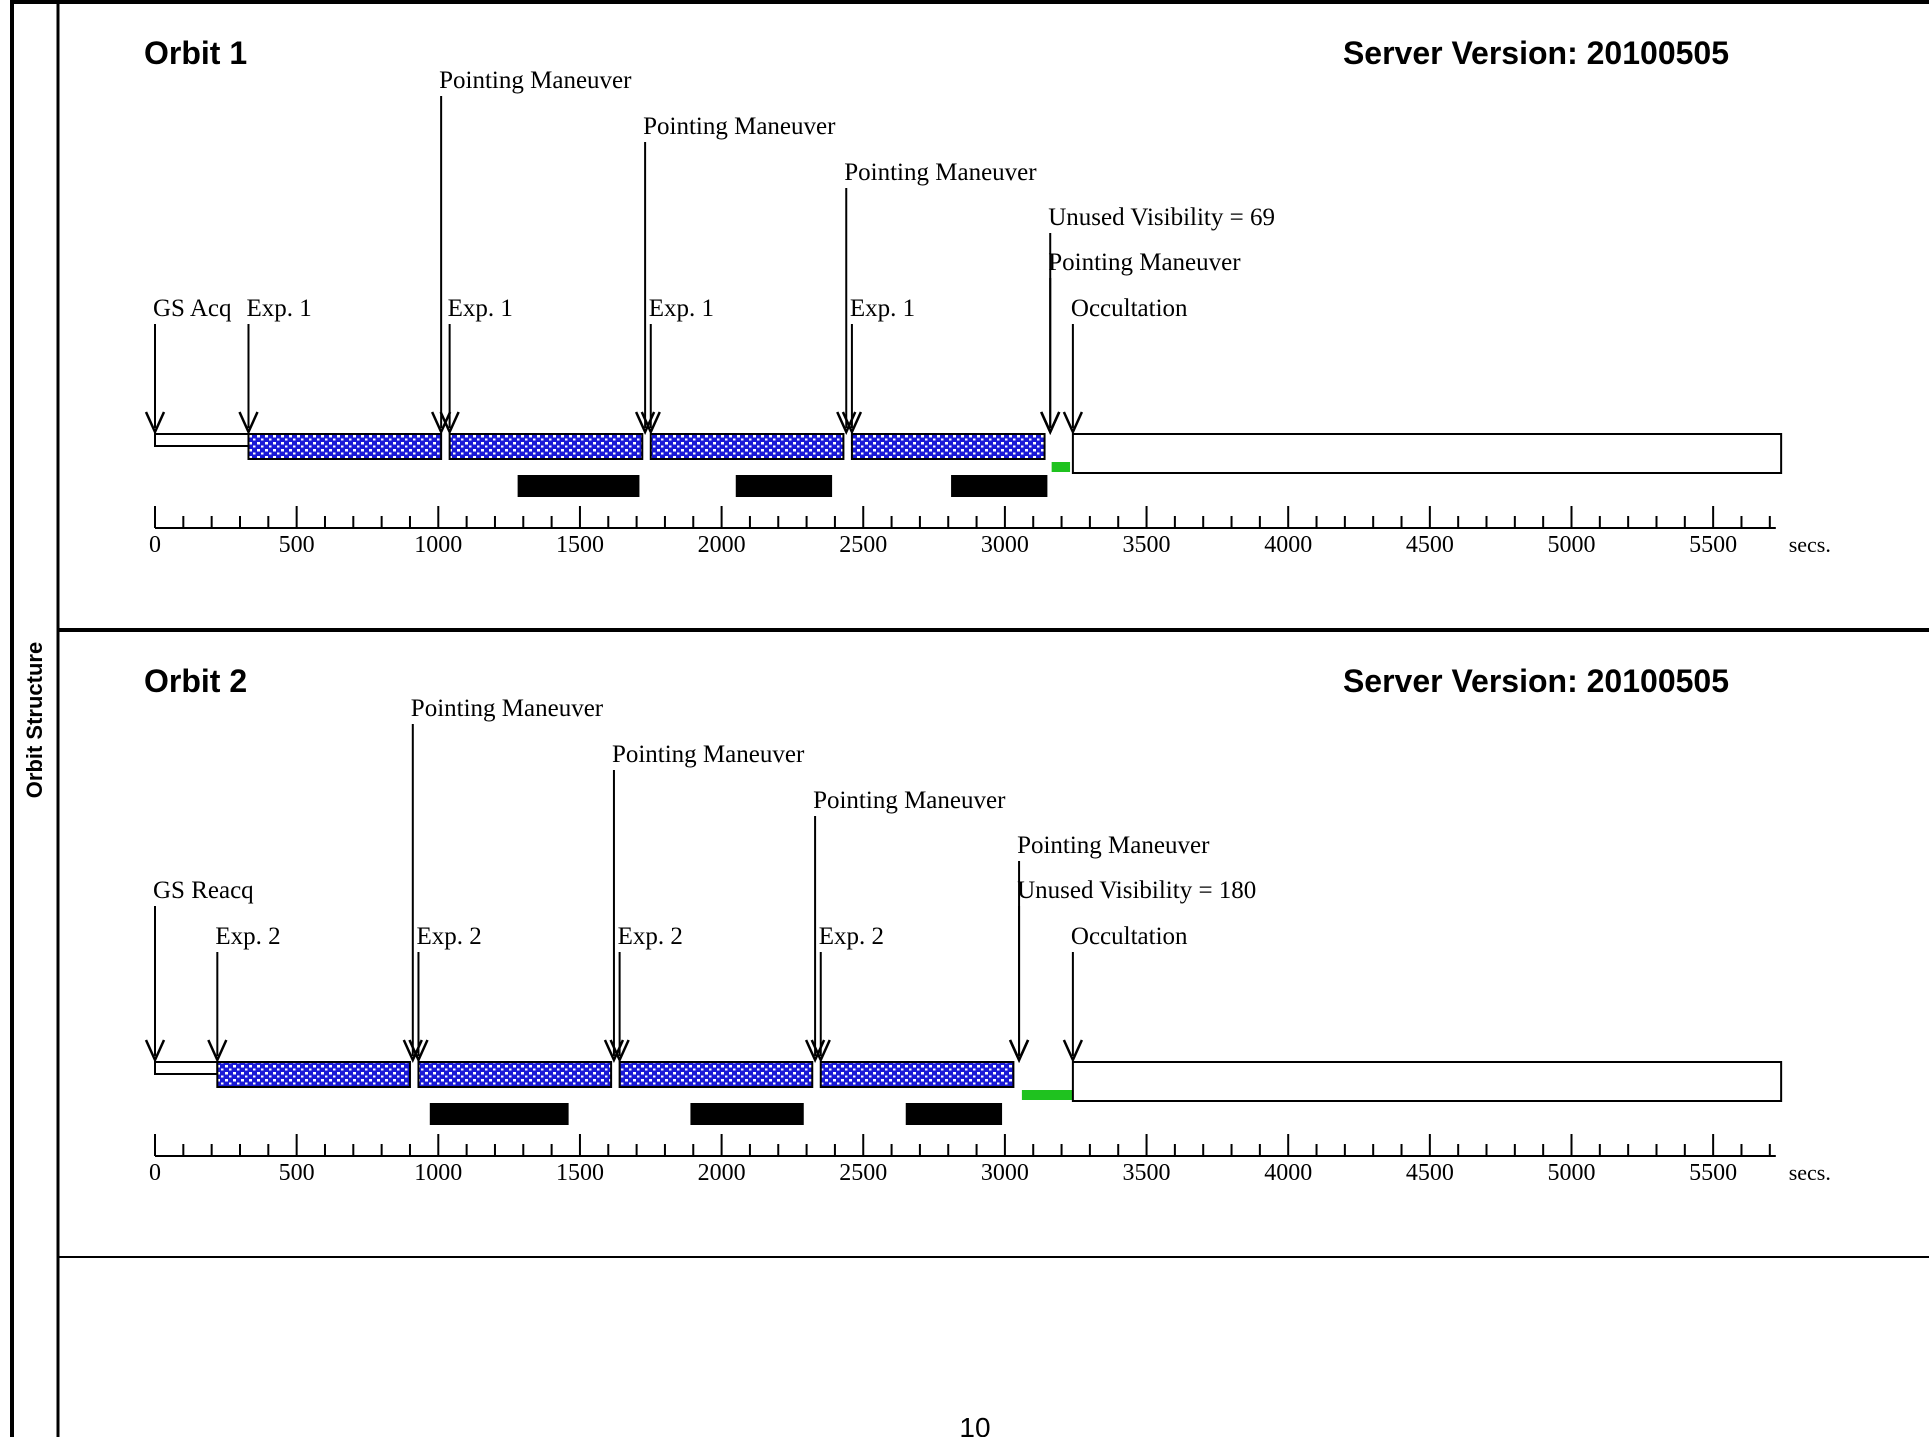 The width and height of the screenshot is (1929, 1437). I want to click on page-number: 10, so click(974, 1424).